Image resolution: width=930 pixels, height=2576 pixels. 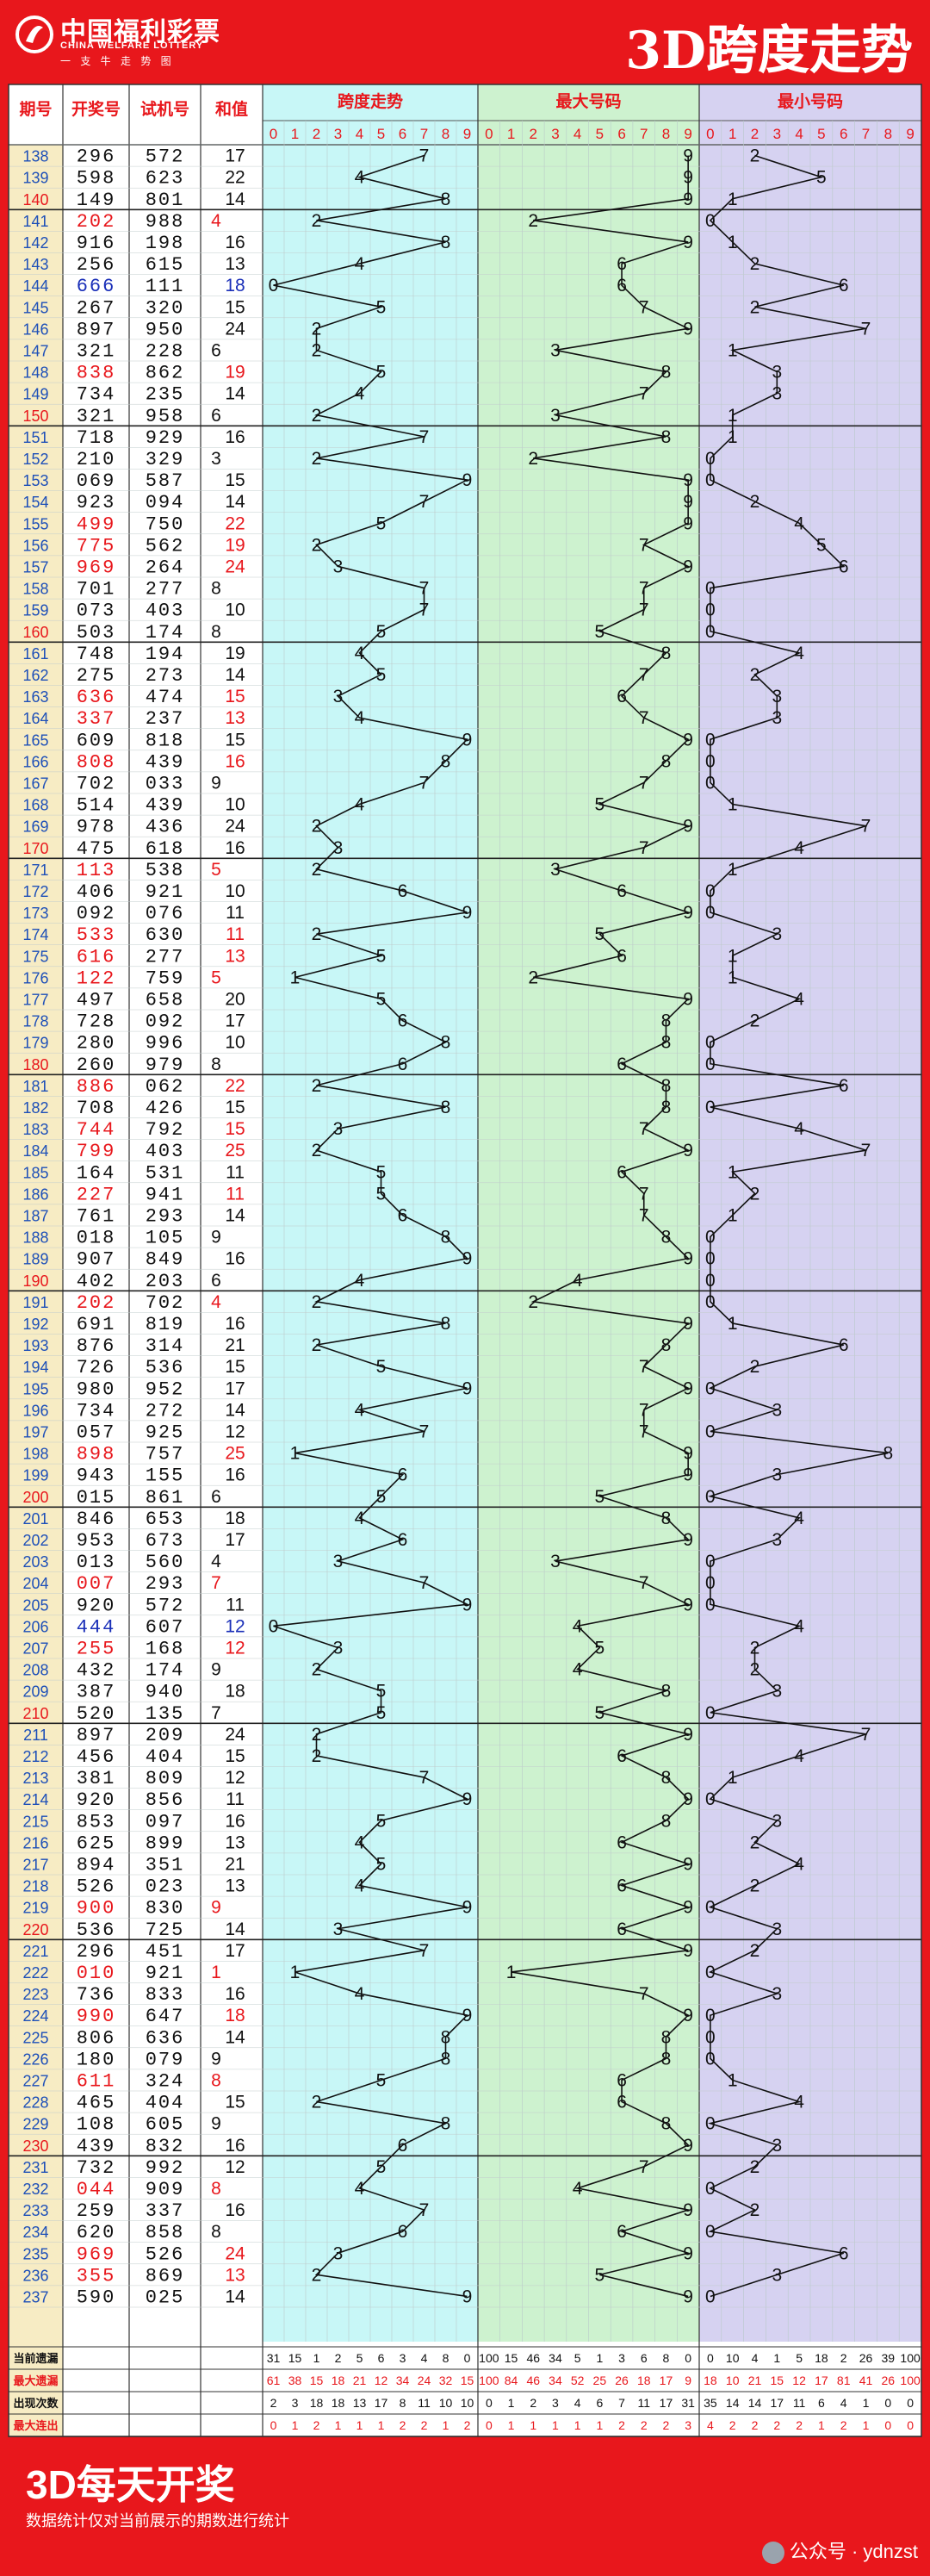 I want to click on row-issue: 206, so click(x=35, y=1627).